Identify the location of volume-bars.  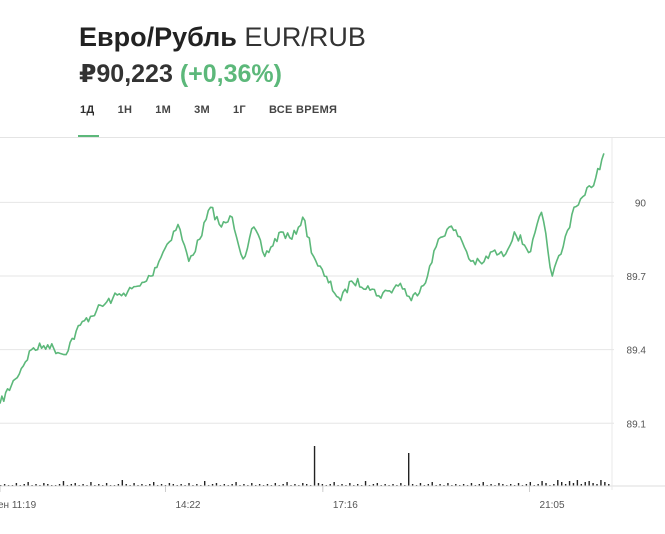
(305, 466).